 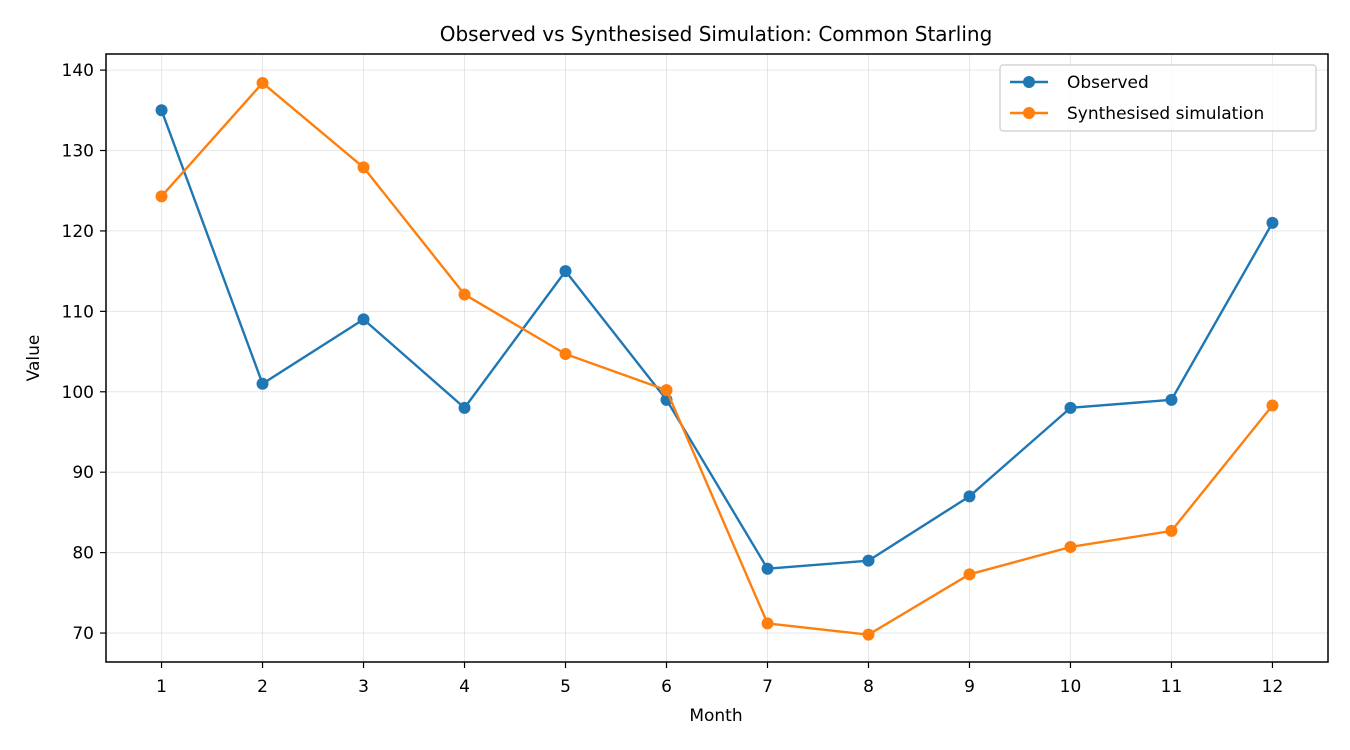 I want to click on y-tick-label: 140, so click(x=78, y=71).